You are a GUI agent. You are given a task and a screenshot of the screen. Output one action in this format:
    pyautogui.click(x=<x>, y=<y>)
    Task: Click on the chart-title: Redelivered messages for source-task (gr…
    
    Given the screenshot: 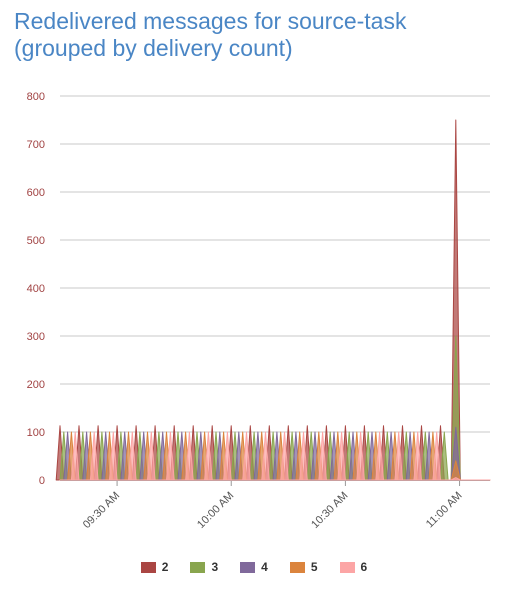 What is the action you would take?
    pyautogui.click(x=254, y=35)
    